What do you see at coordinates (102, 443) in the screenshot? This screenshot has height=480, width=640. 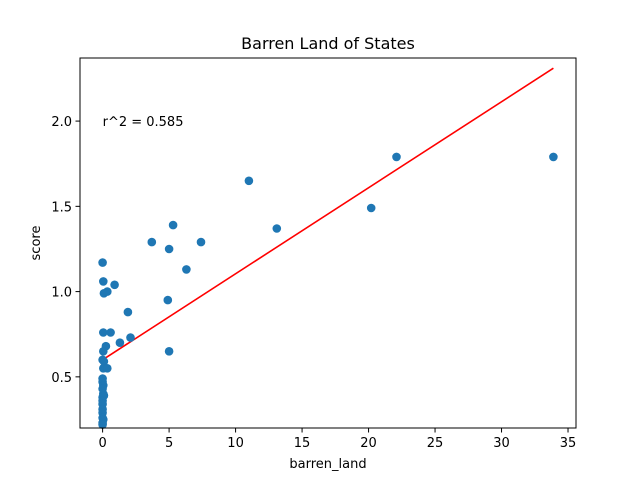 I see `x-tick-label: 0` at bounding box center [102, 443].